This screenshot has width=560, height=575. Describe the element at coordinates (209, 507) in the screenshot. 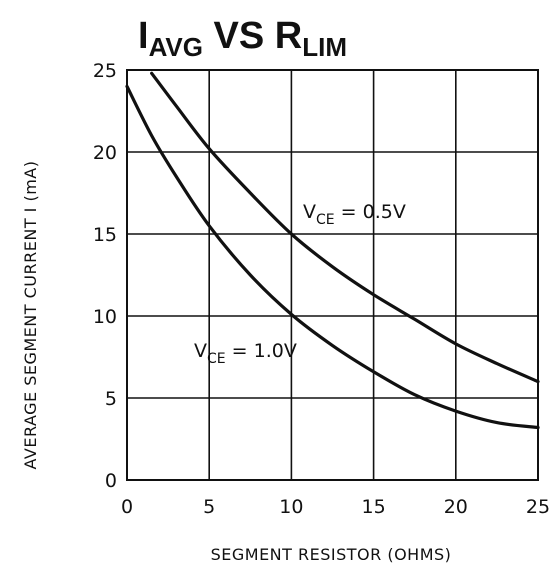

I see `x-tick-label: 5` at that location.